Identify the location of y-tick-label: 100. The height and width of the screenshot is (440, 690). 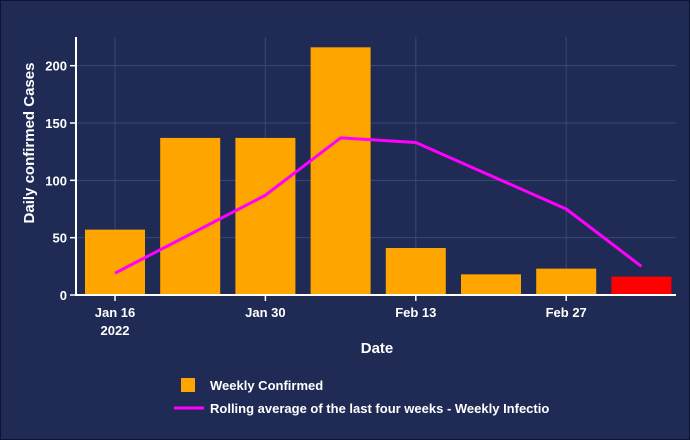
(56, 180).